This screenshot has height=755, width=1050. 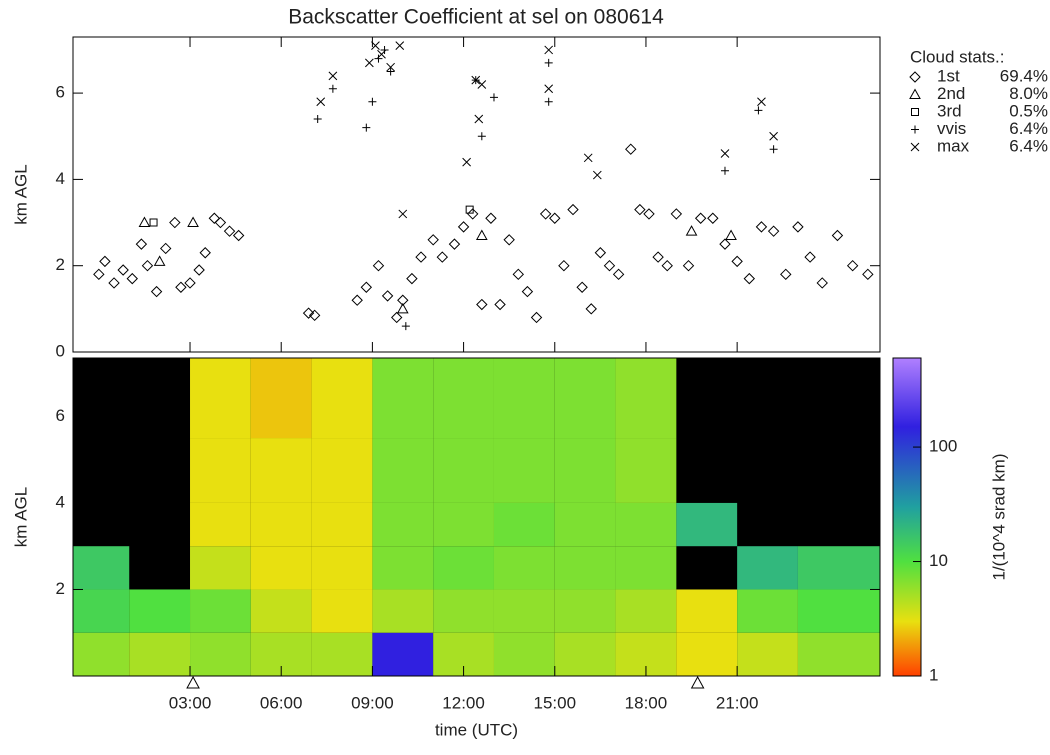 What do you see at coordinates (737, 702) in the screenshot?
I see `x-tick-label: 21:00` at bounding box center [737, 702].